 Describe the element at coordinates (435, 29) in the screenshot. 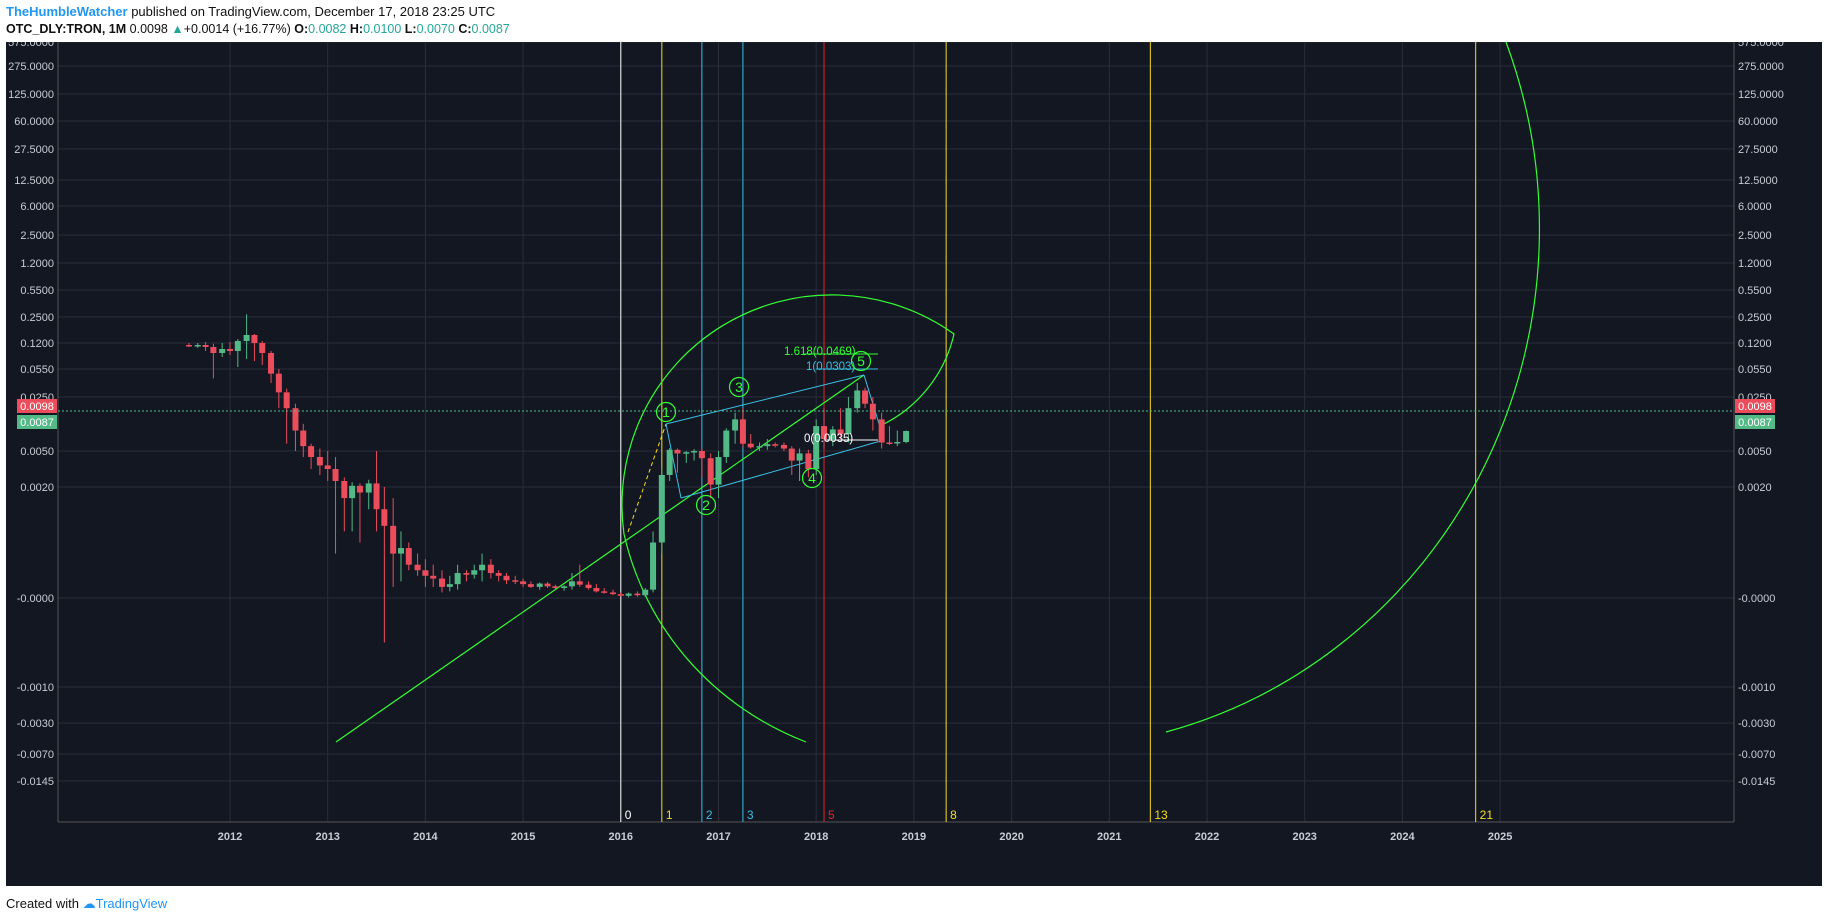

I see `low-value: 0.0070` at that location.